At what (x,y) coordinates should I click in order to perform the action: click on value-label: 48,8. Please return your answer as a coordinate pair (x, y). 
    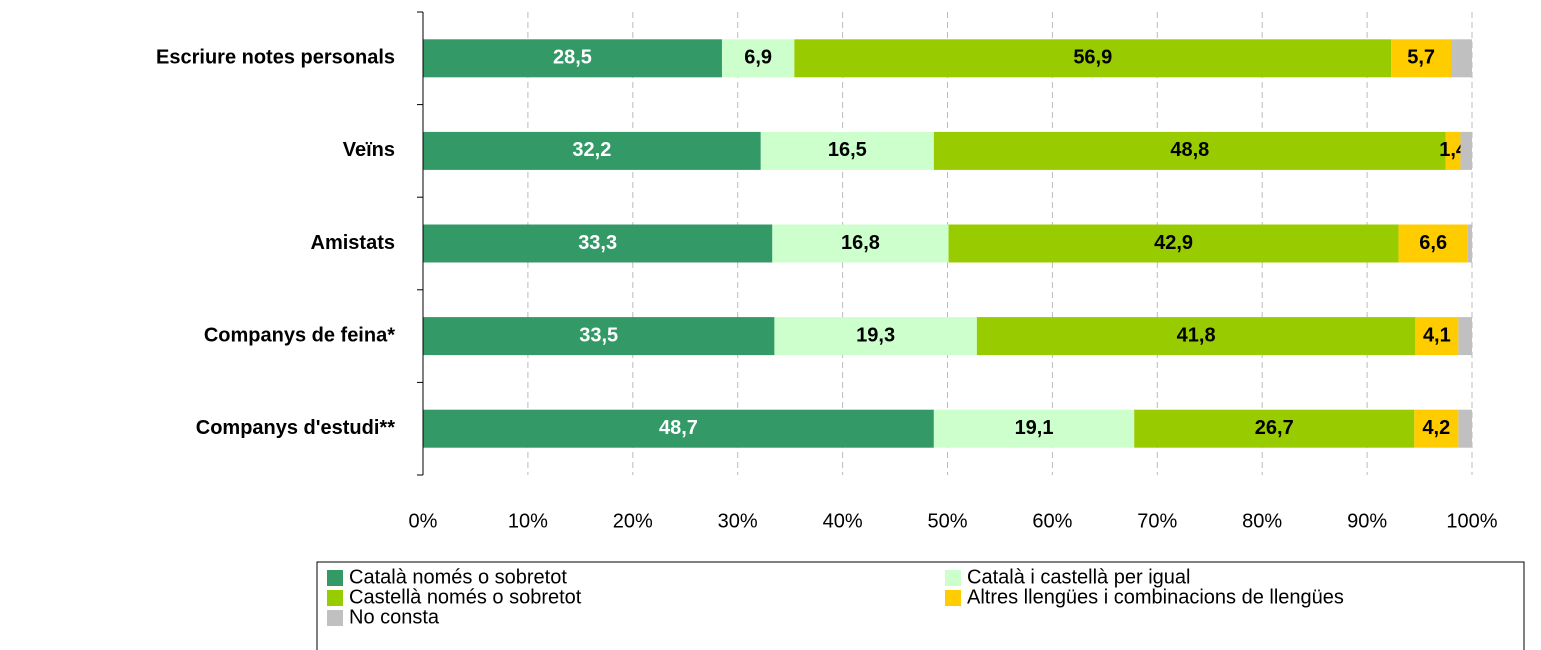
    Looking at the image, I should click on (1189, 150).